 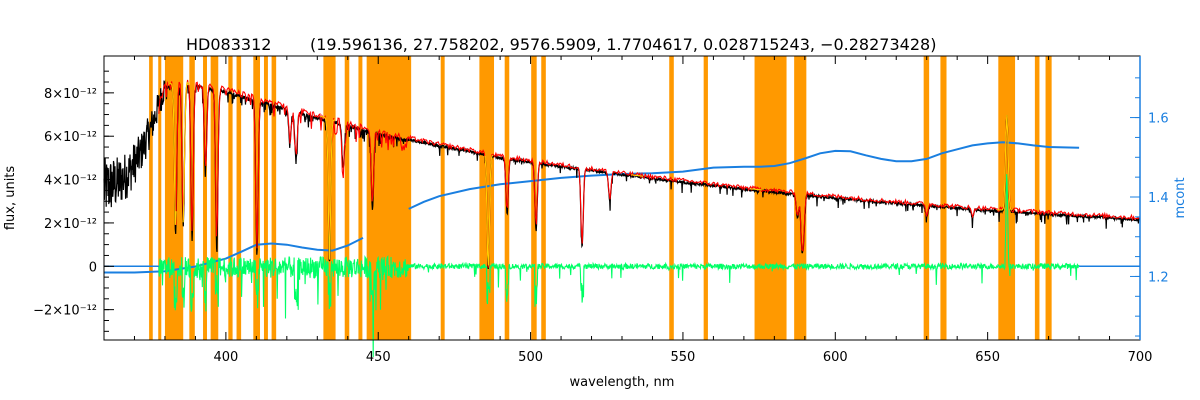 What do you see at coordinates (530, 357) in the screenshot?
I see `x-tick-label: 500` at bounding box center [530, 357].